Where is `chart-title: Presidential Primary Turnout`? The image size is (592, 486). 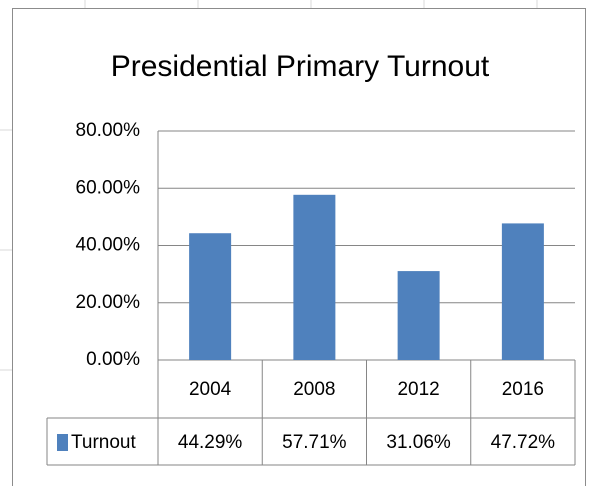
chart-title: Presidential Primary Turnout is located at coordinates (300, 66).